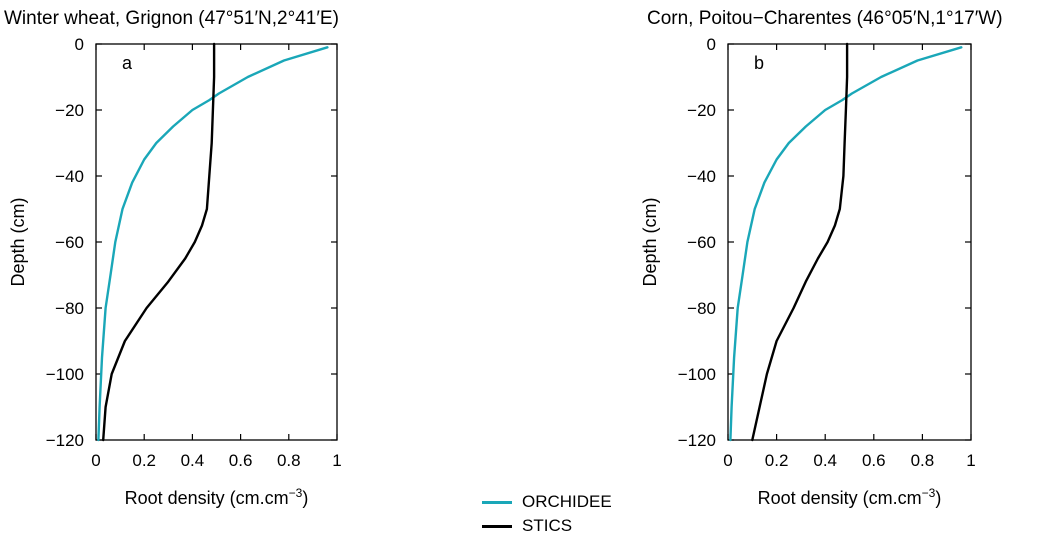 The width and height of the screenshot is (1057, 538). What do you see at coordinates (127, 63) in the screenshot?
I see `panel-label: a` at bounding box center [127, 63].